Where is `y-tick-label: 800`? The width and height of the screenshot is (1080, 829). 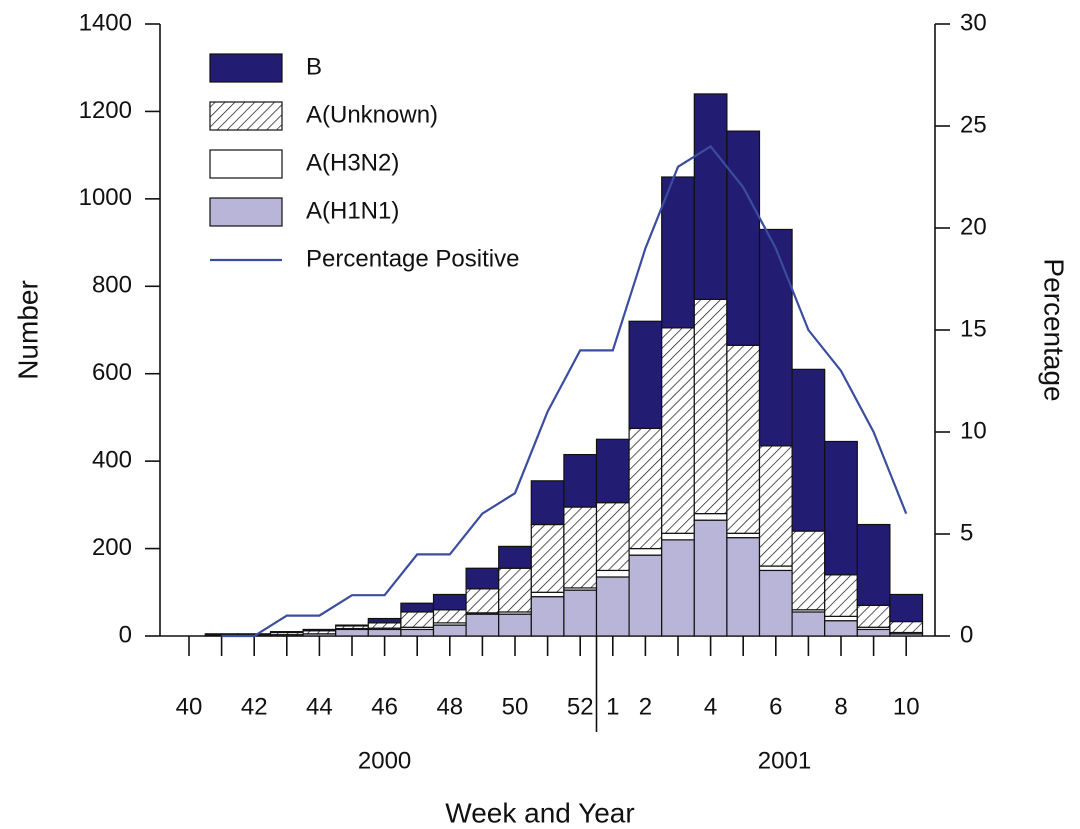 y-tick-label: 800 is located at coordinates (112, 285).